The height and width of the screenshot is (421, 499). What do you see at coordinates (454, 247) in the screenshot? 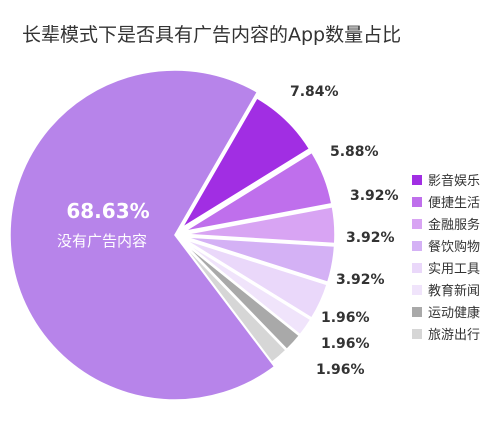
I see `legend-label: 餐饮购物` at bounding box center [454, 247].